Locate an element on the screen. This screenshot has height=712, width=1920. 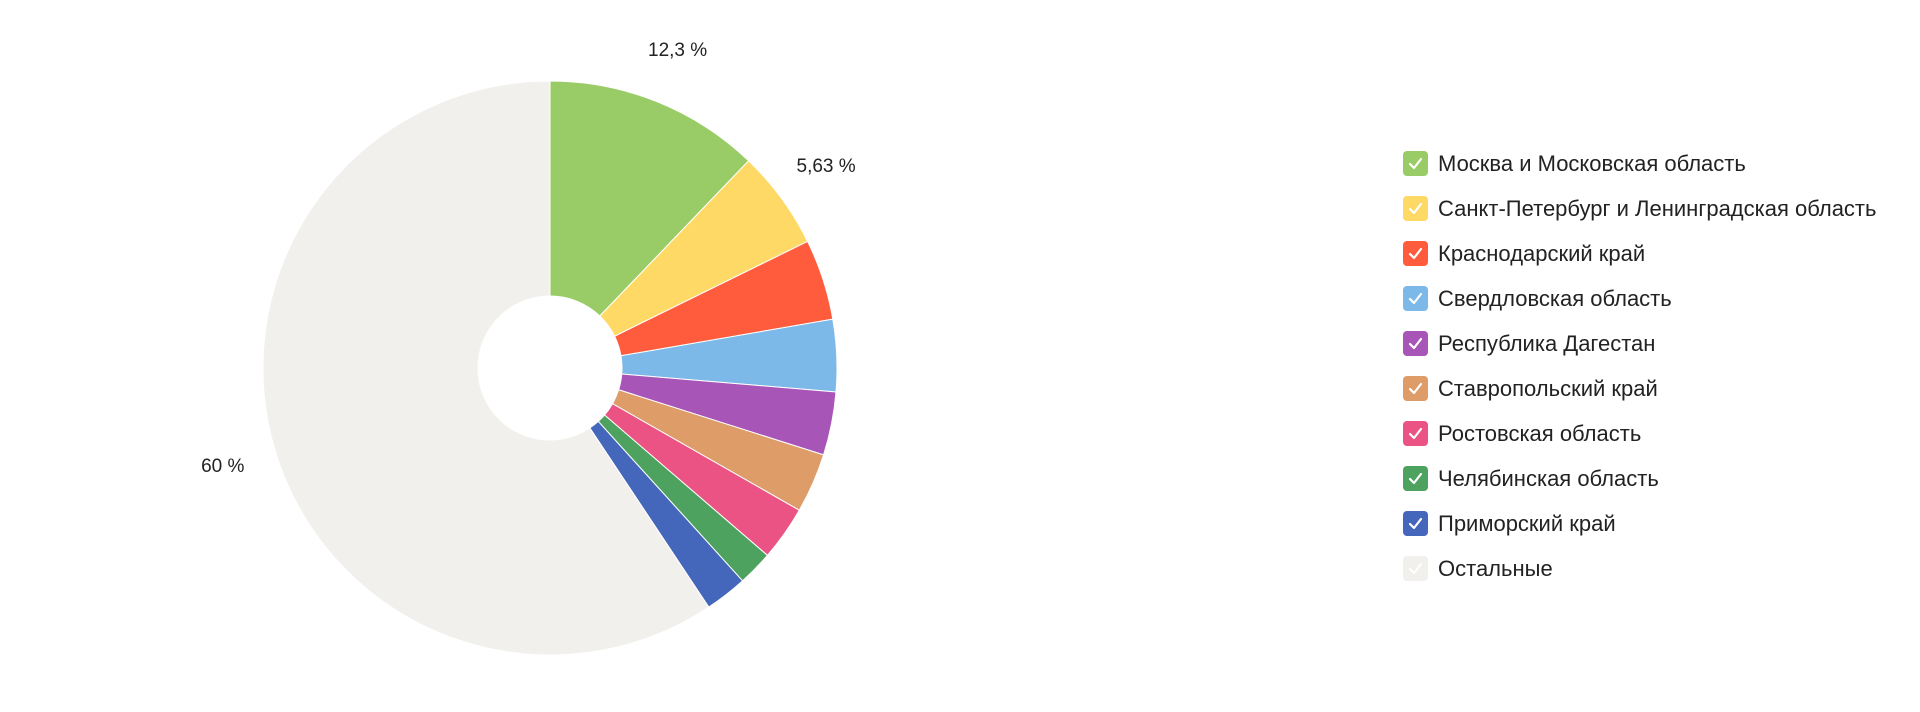
legend-item: Краснодарский край is located at coordinates (1639, 253).